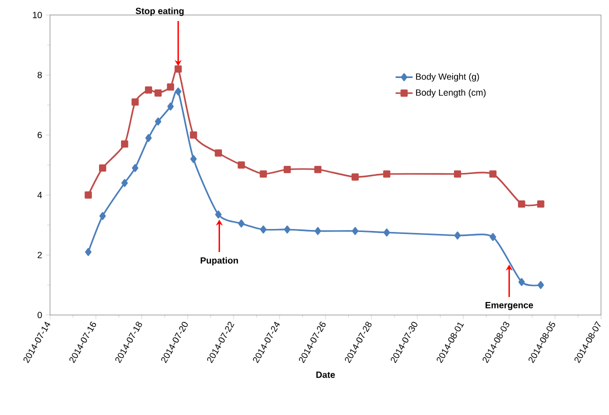 The height and width of the screenshot is (415, 609). I want to click on y-tick-label: 4, so click(39, 195).